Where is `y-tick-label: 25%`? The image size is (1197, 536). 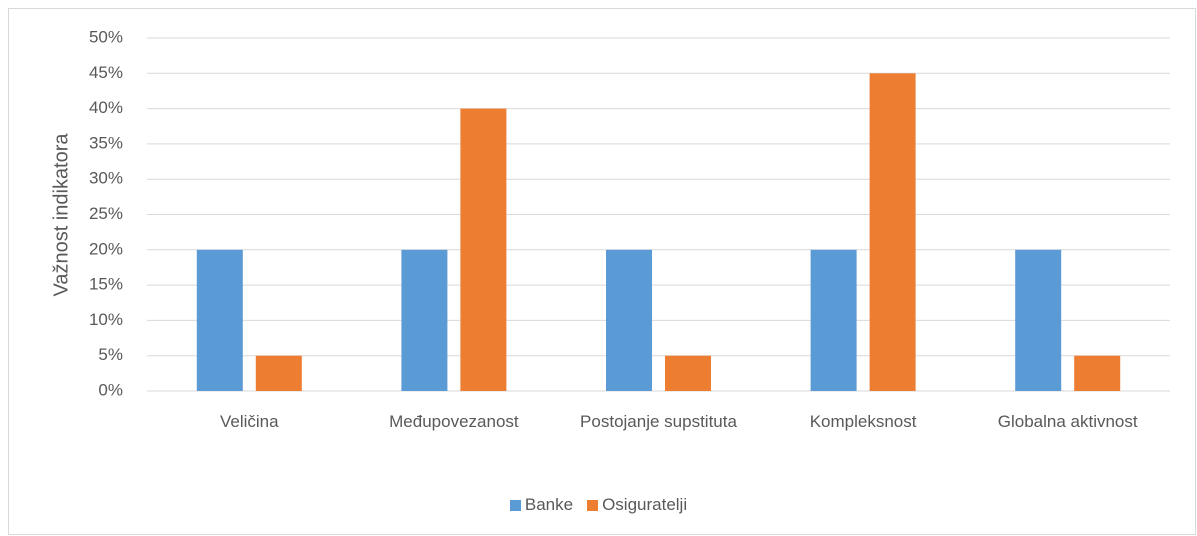
y-tick-label: 25% is located at coordinates (106, 213).